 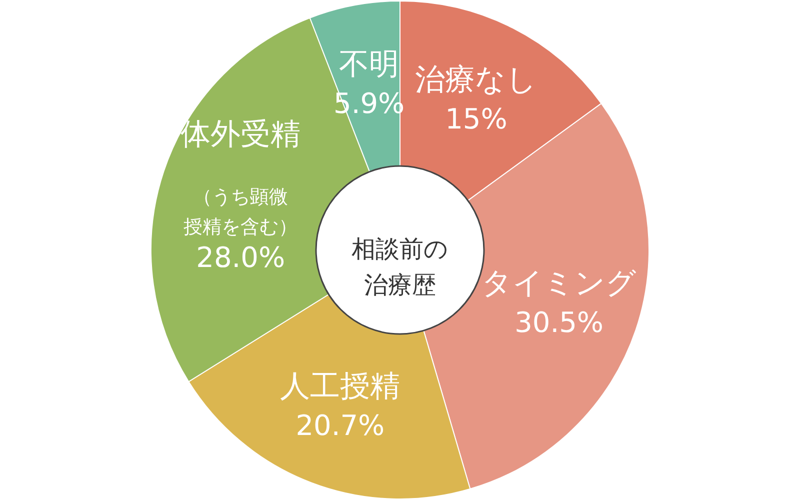 I want to click on data-label: 30.5%, so click(x=559, y=323).